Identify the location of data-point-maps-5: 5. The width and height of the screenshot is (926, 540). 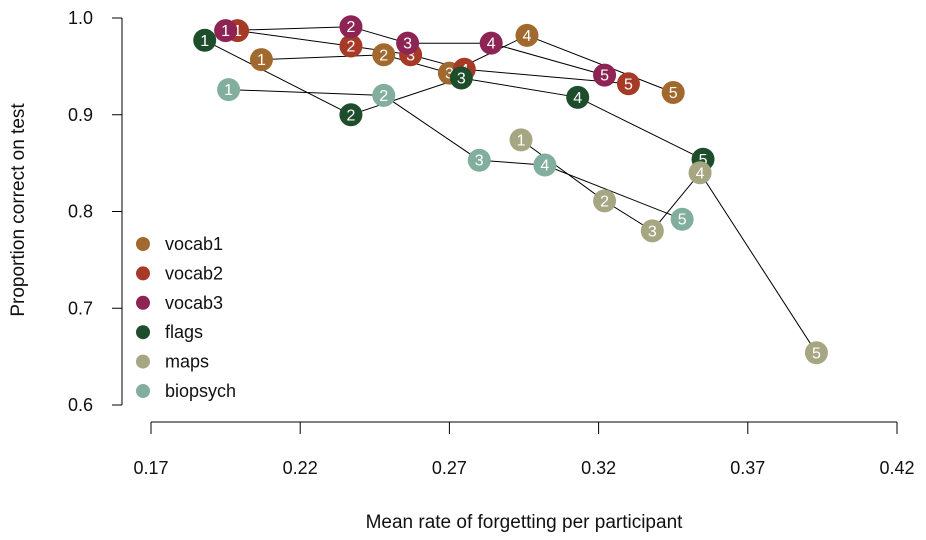
(816, 353).